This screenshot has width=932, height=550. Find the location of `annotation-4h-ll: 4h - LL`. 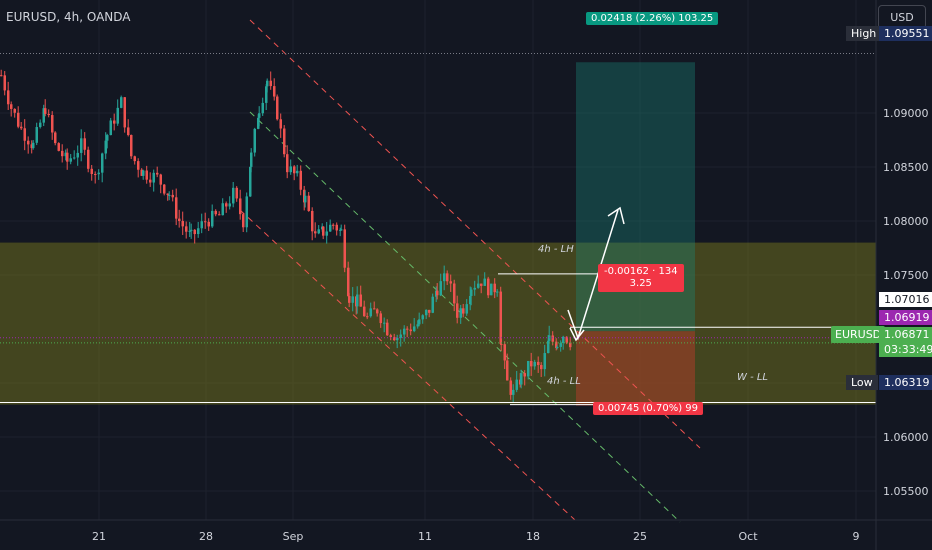

annotation-4h-ll: 4h - LL is located at coordinates (564, 381).